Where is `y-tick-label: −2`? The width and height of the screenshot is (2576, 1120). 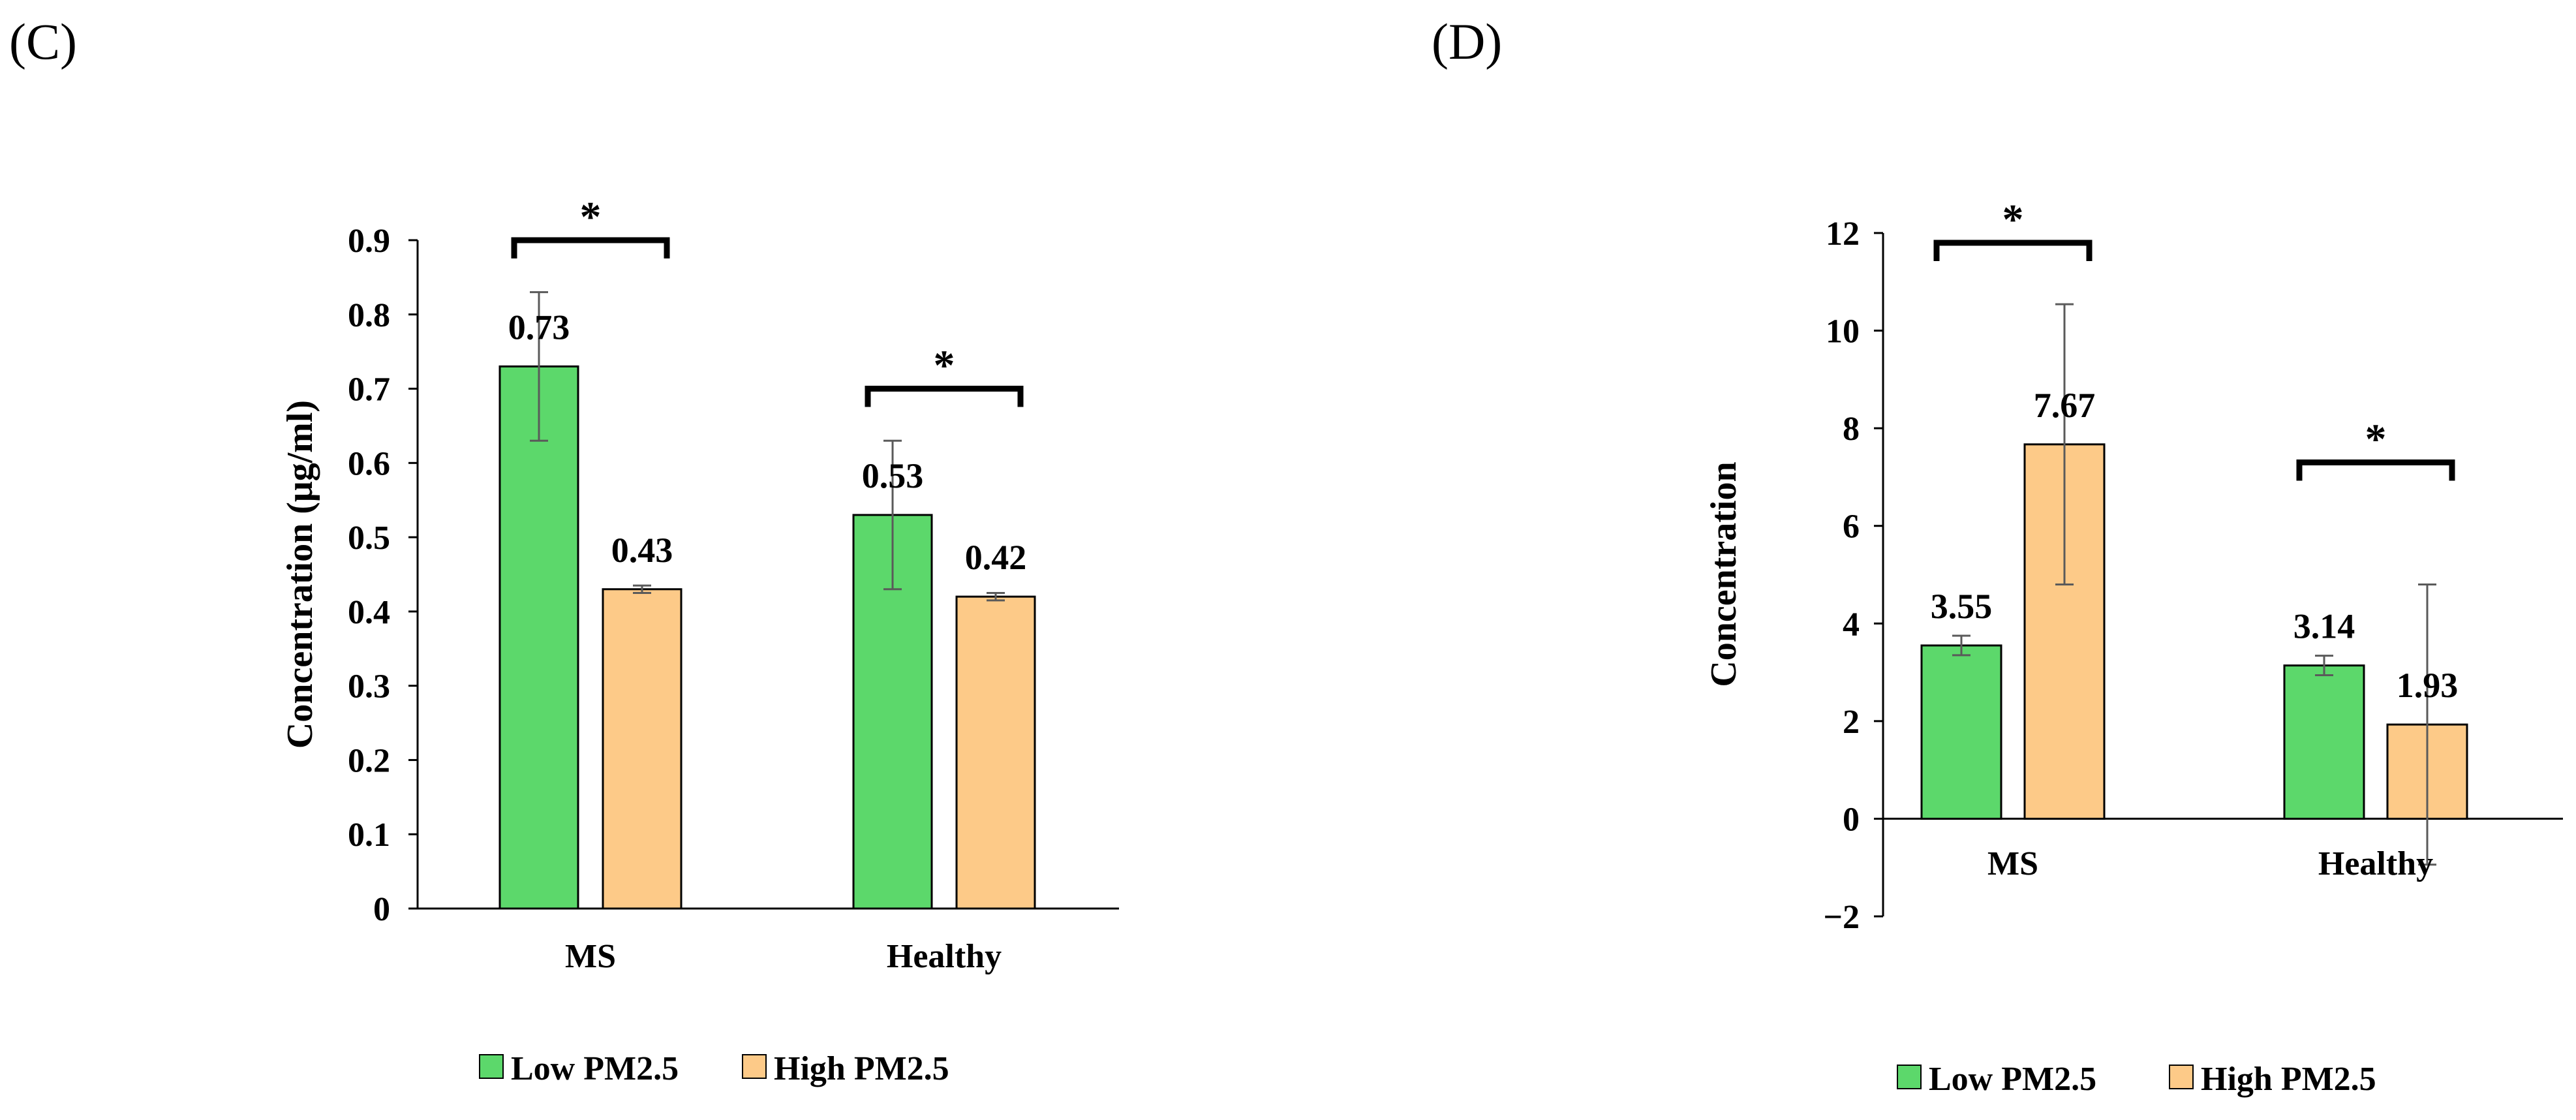
y-tick-label: −2 is located at coordinates (1841, 918).